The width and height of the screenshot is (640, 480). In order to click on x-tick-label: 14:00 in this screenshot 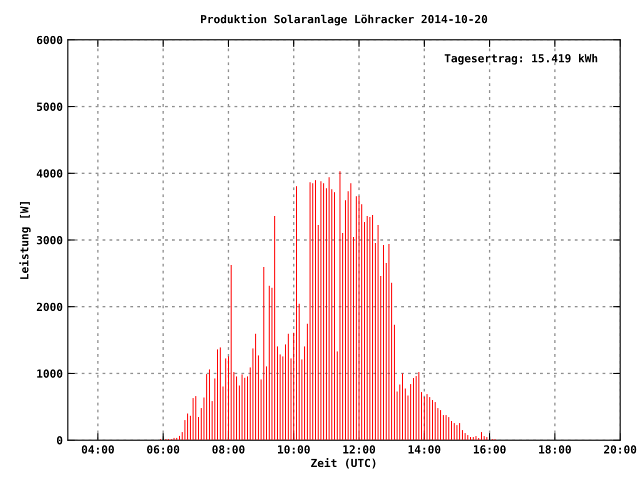, I will do `click(424, 449)`.